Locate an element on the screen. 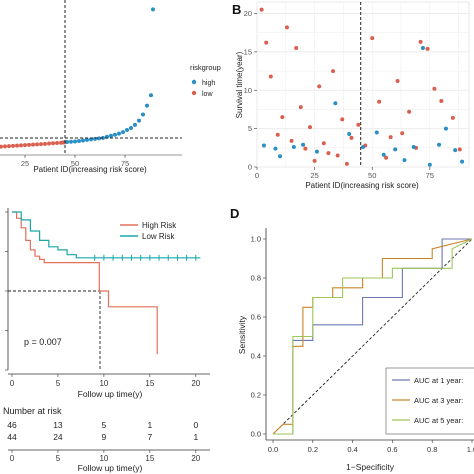  panel-b-ylabel: Survival time(year) is located at coordinates (239, 84).